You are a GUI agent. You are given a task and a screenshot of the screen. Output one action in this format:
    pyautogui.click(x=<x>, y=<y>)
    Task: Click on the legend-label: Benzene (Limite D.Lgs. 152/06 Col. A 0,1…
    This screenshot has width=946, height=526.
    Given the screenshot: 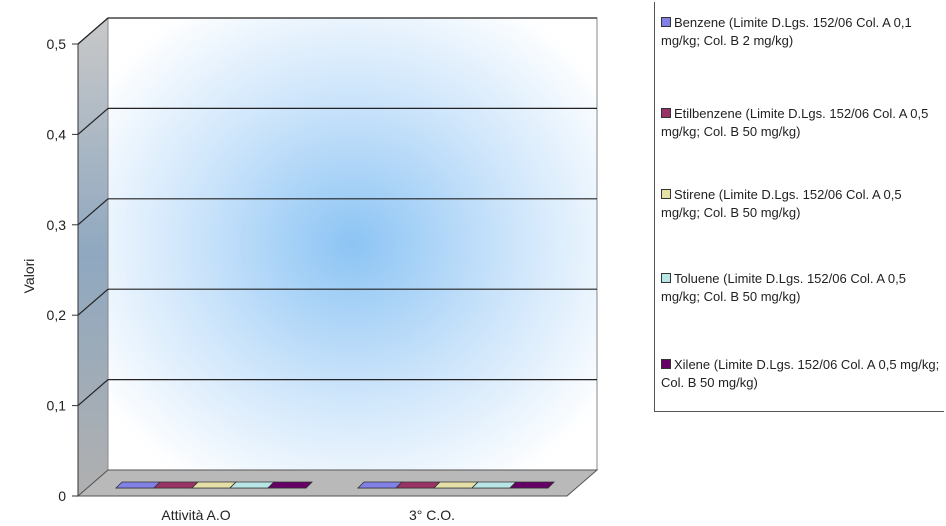 What is the action you would take?
    pyautogui.click(x=786, y=31)
    